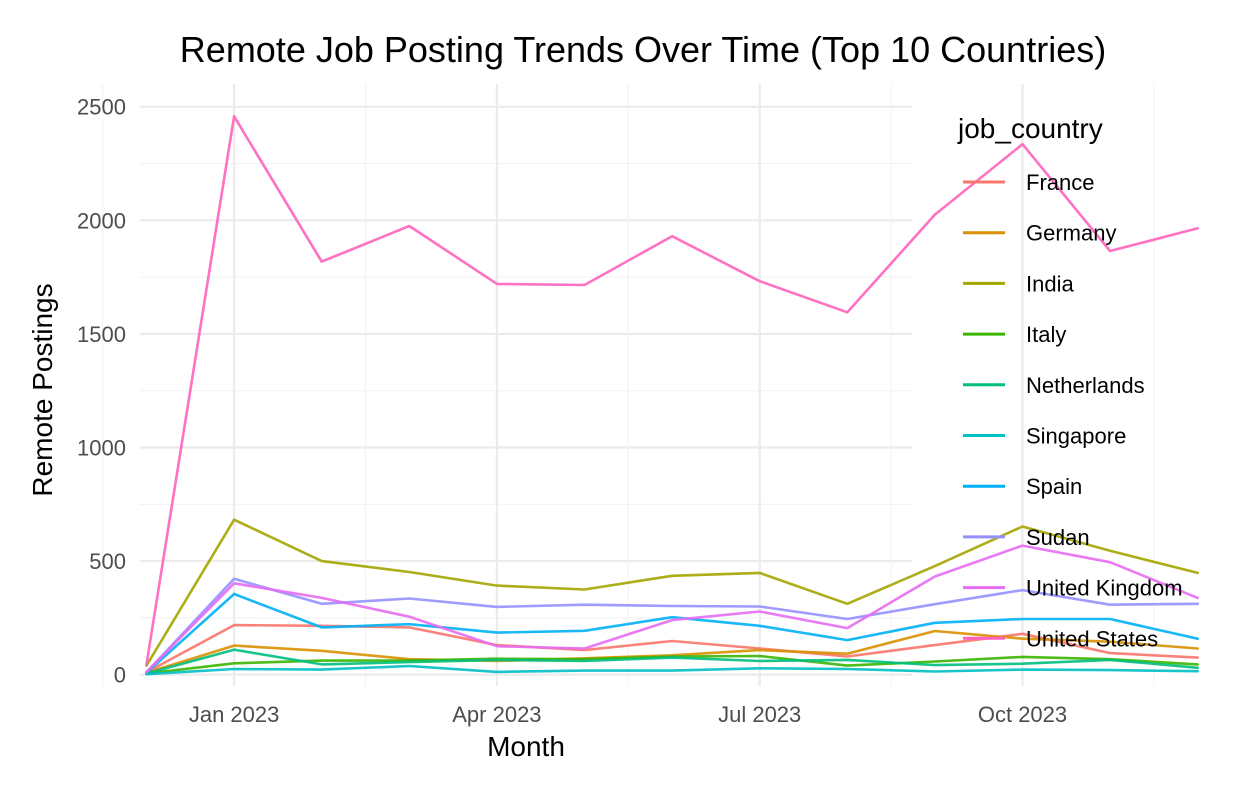 This screenshot has width=1250, height=788. I want to click on legend-item: United Kingdom, so click(1073, 588).